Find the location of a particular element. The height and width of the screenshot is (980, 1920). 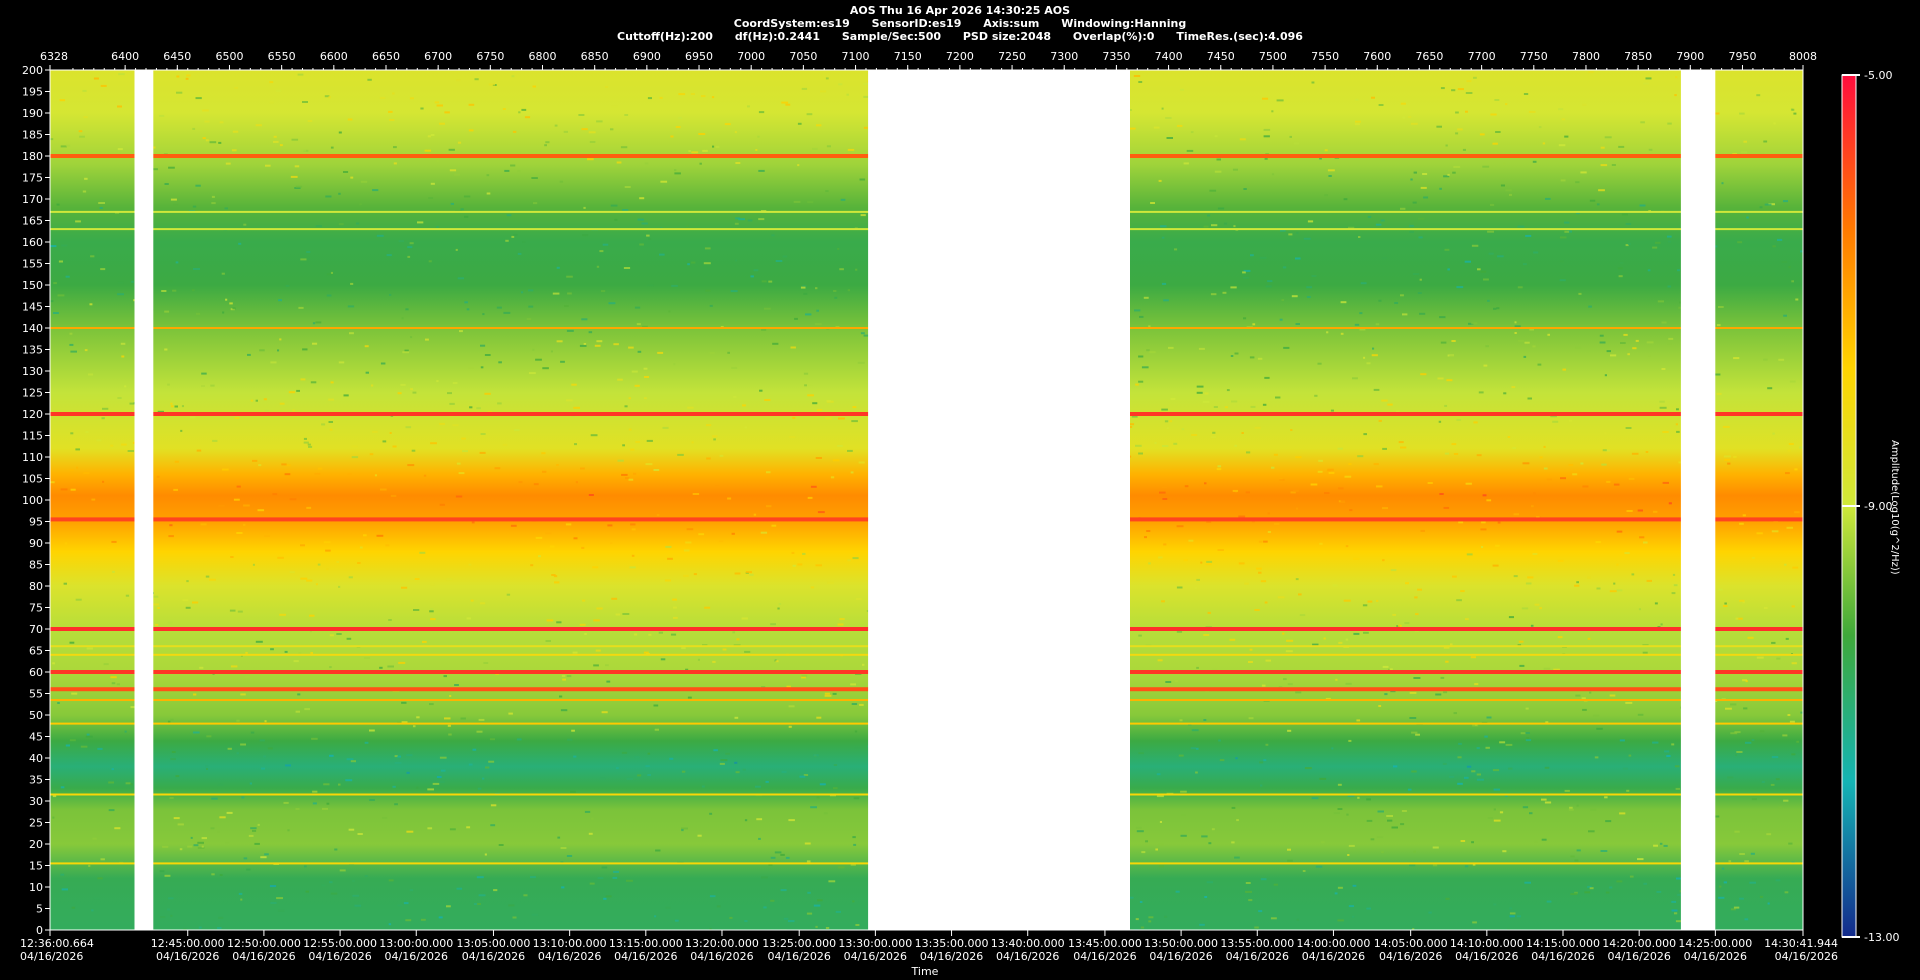

top-tick-label: 6400 is located at coordinates (125, 56).